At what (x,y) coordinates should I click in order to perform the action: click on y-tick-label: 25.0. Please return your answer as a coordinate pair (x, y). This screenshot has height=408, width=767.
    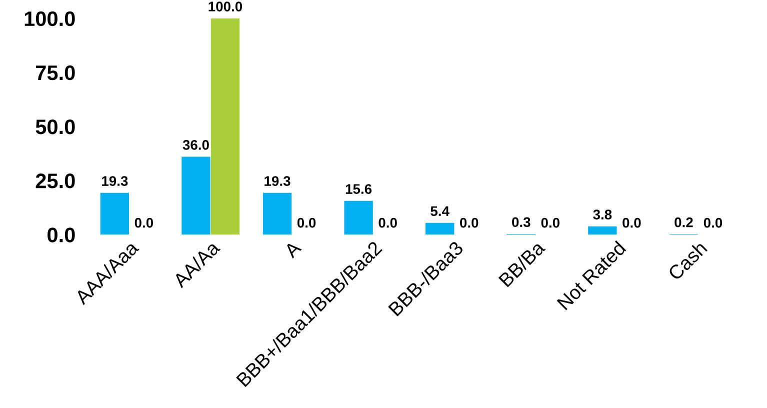
    Looking at the image, I should click on (55, 181).